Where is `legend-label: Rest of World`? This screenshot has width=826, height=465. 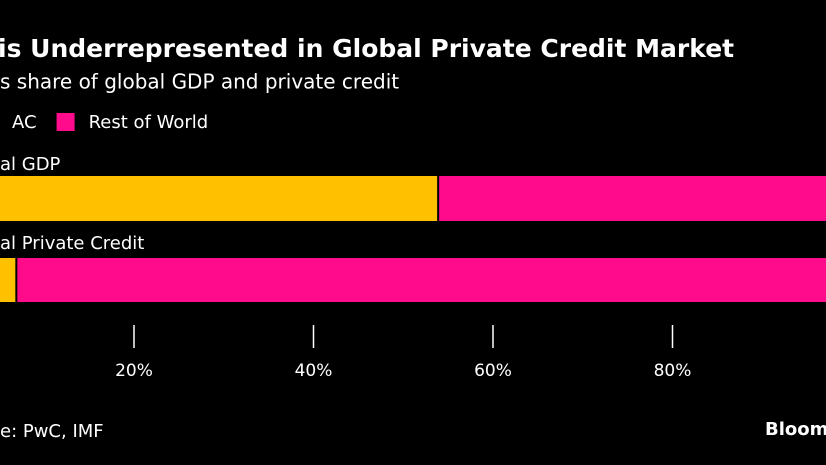 legend-label: Rest of World is located at coordinates (149, 122).